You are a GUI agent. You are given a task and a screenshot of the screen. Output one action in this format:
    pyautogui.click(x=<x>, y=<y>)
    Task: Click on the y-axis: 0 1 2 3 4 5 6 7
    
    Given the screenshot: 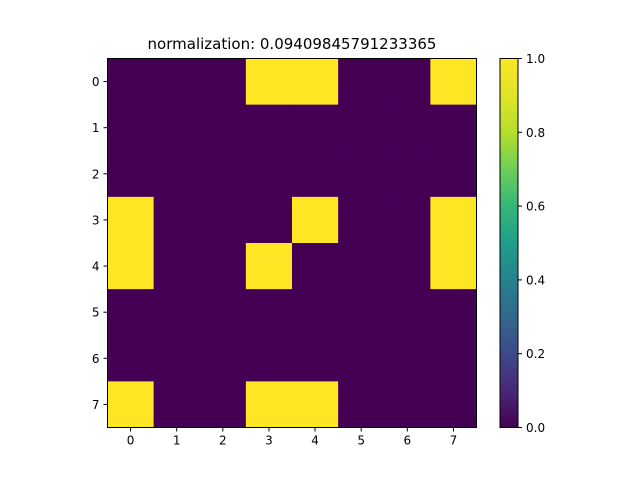 What is the action you would take?
    pyautogui.click(x=100, y=243)
    